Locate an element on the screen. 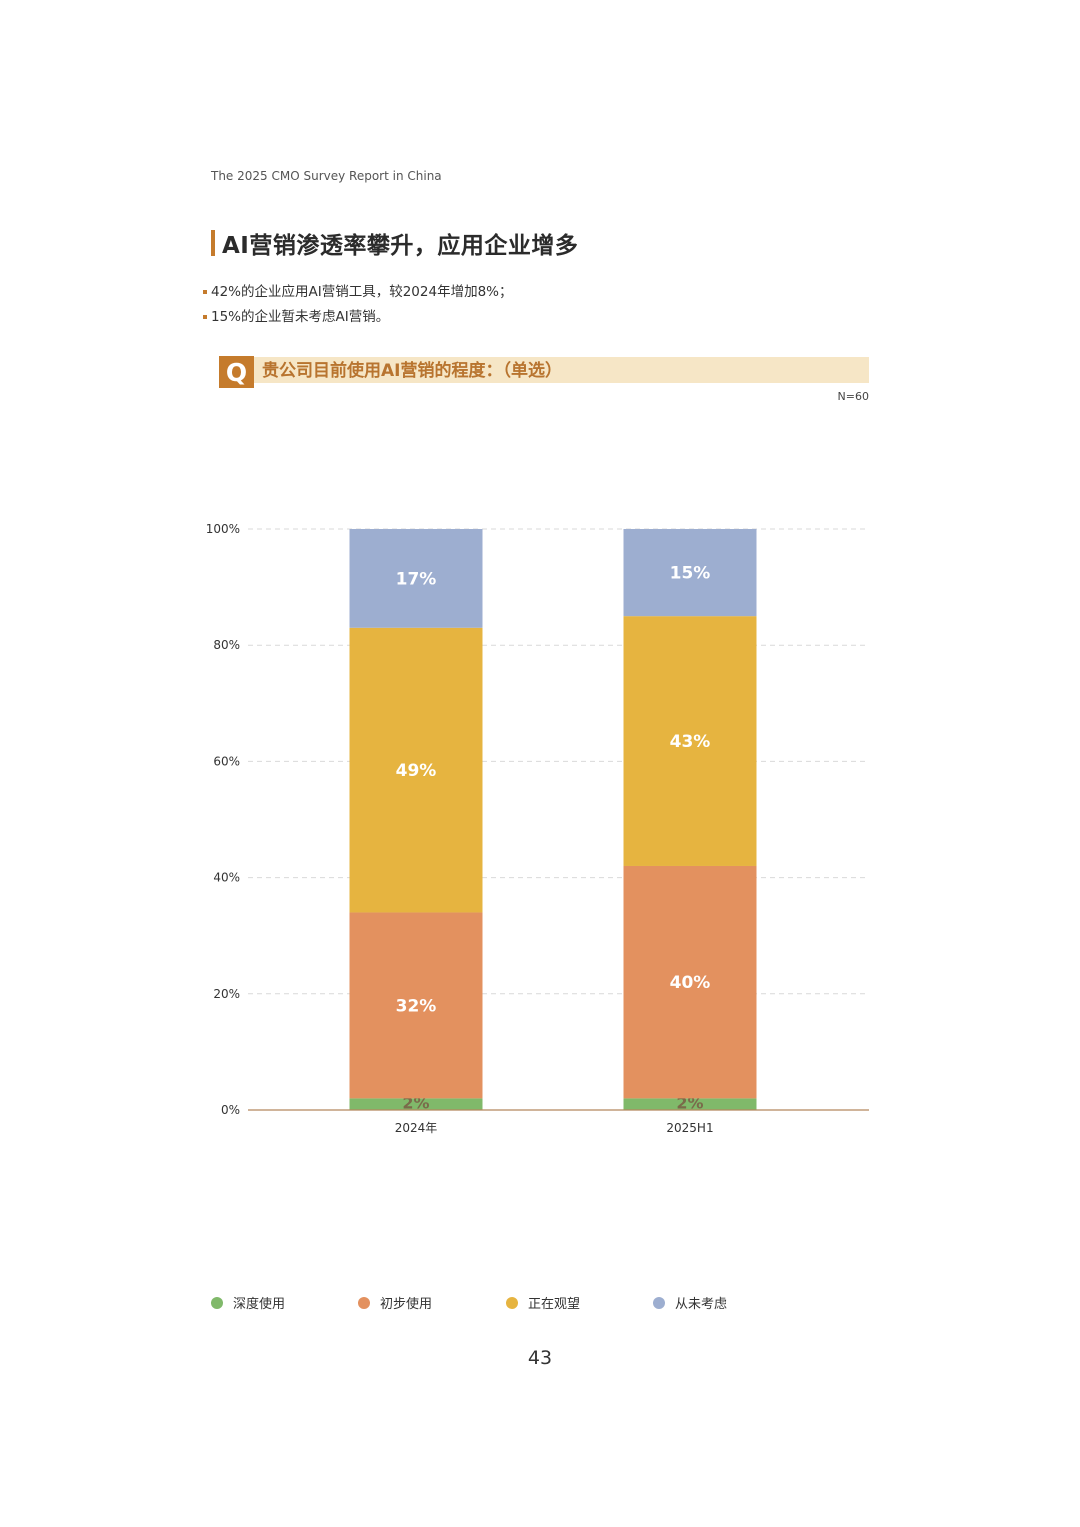  data-label: 15% is located at coordinates (690, 574).